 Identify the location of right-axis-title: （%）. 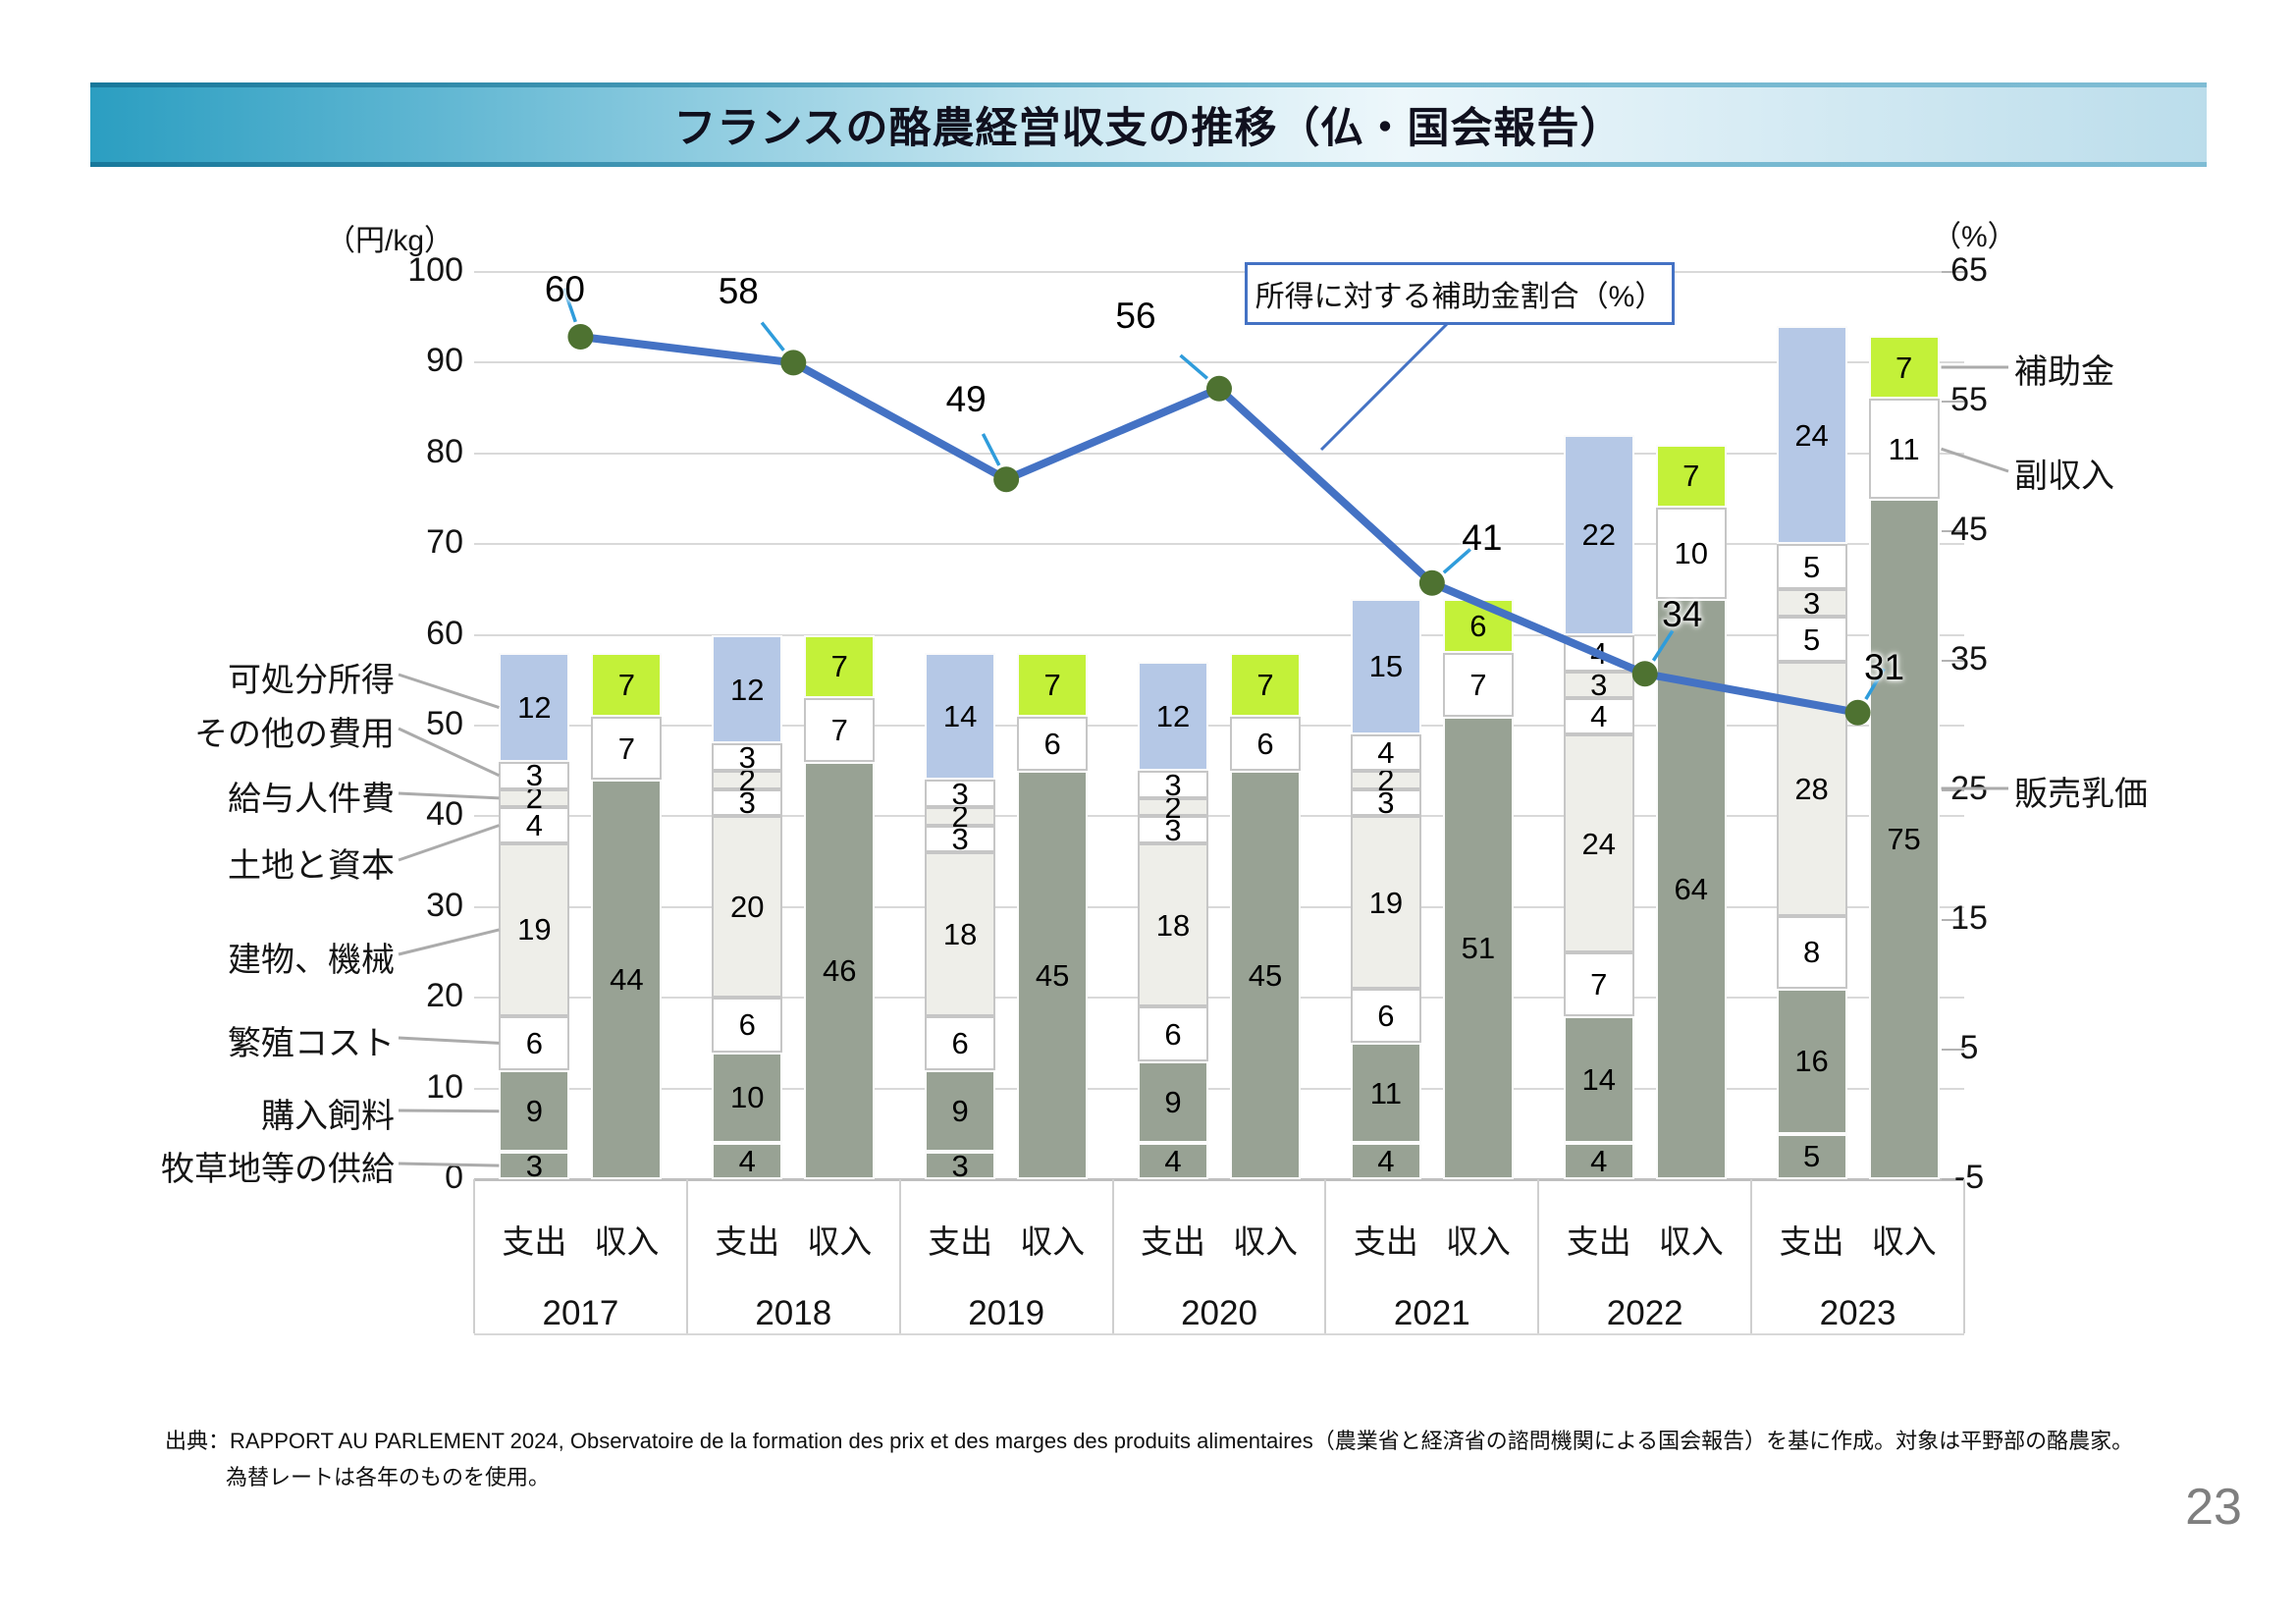
(1974, 237).